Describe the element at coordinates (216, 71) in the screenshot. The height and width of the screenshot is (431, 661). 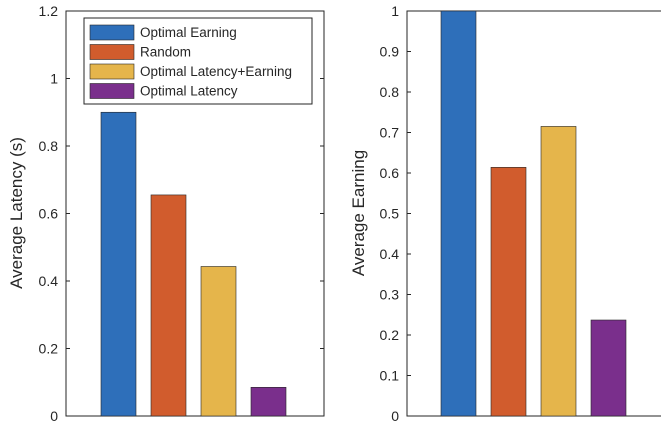
I see `legend-label-3: Optimal Latency+Earning` at that location.